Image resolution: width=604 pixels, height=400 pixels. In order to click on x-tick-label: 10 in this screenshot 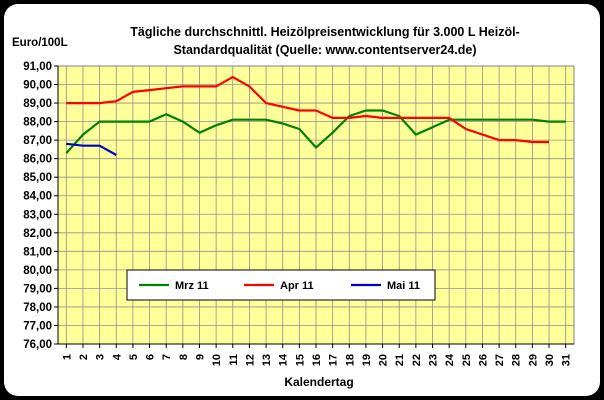, I will do `click(217, 360)`.